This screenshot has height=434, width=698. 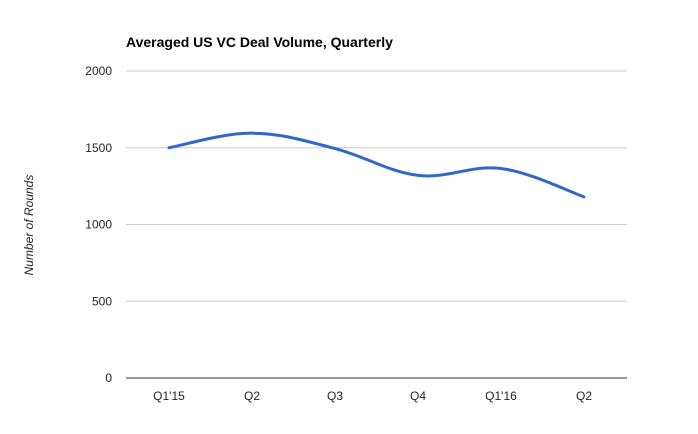 I want to click on x-axis-ticks: Q1'15 Q2 Q3 Q4 Q1'16 Q2, so click(x=372, y=396).